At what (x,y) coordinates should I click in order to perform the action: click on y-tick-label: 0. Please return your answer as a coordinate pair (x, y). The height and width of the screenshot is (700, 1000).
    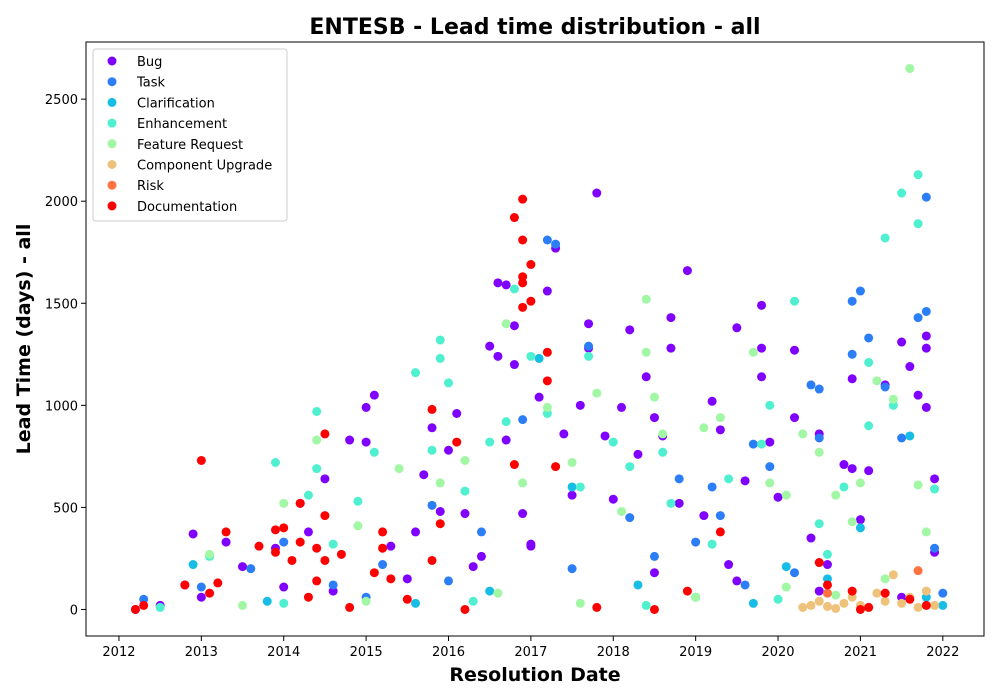
    Looking at the image, I should click on (74, 610).